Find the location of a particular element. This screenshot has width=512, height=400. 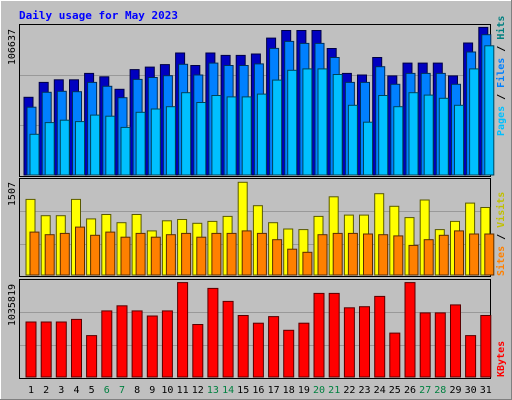

legend-sites: Sites is located at coordinates (501, 261).